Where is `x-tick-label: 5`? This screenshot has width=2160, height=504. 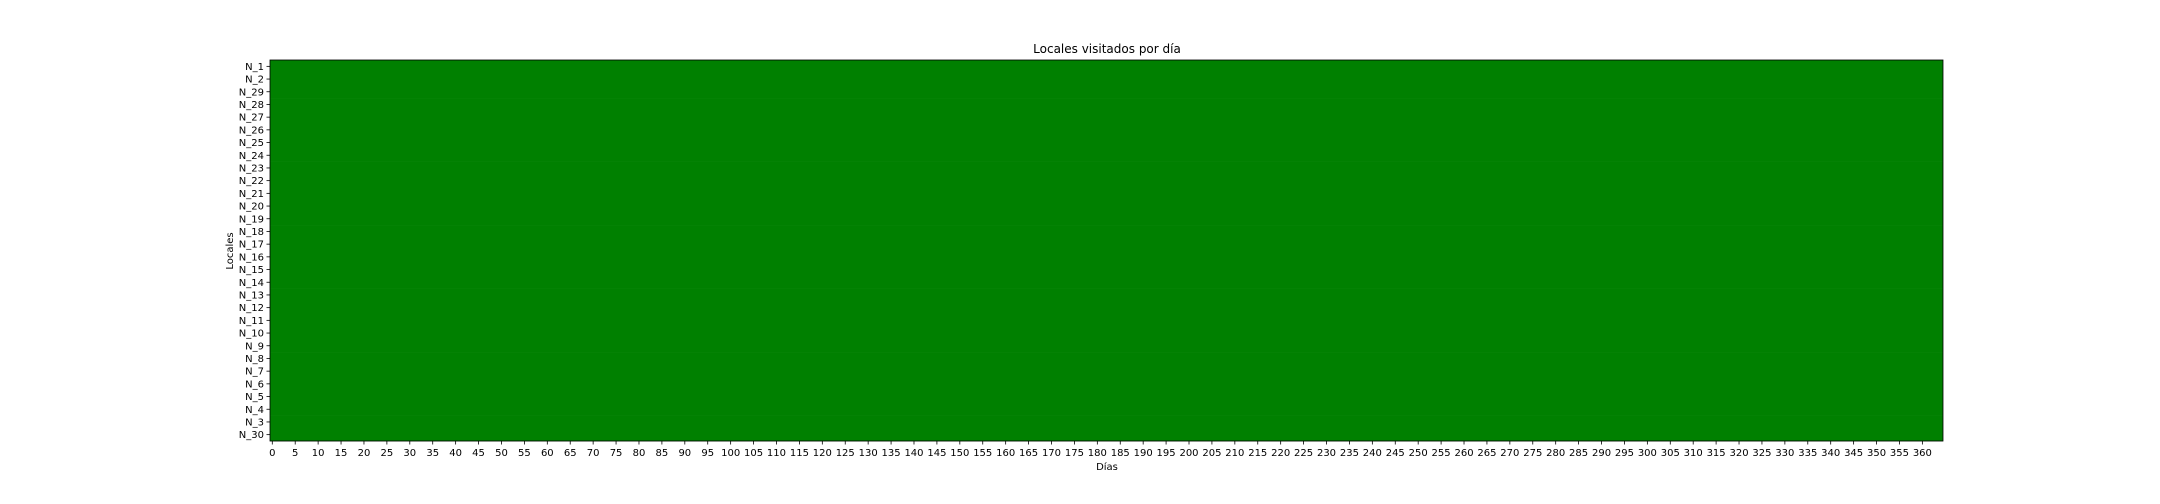
x-tick-label: 5 is located at coordinates (295, 453).